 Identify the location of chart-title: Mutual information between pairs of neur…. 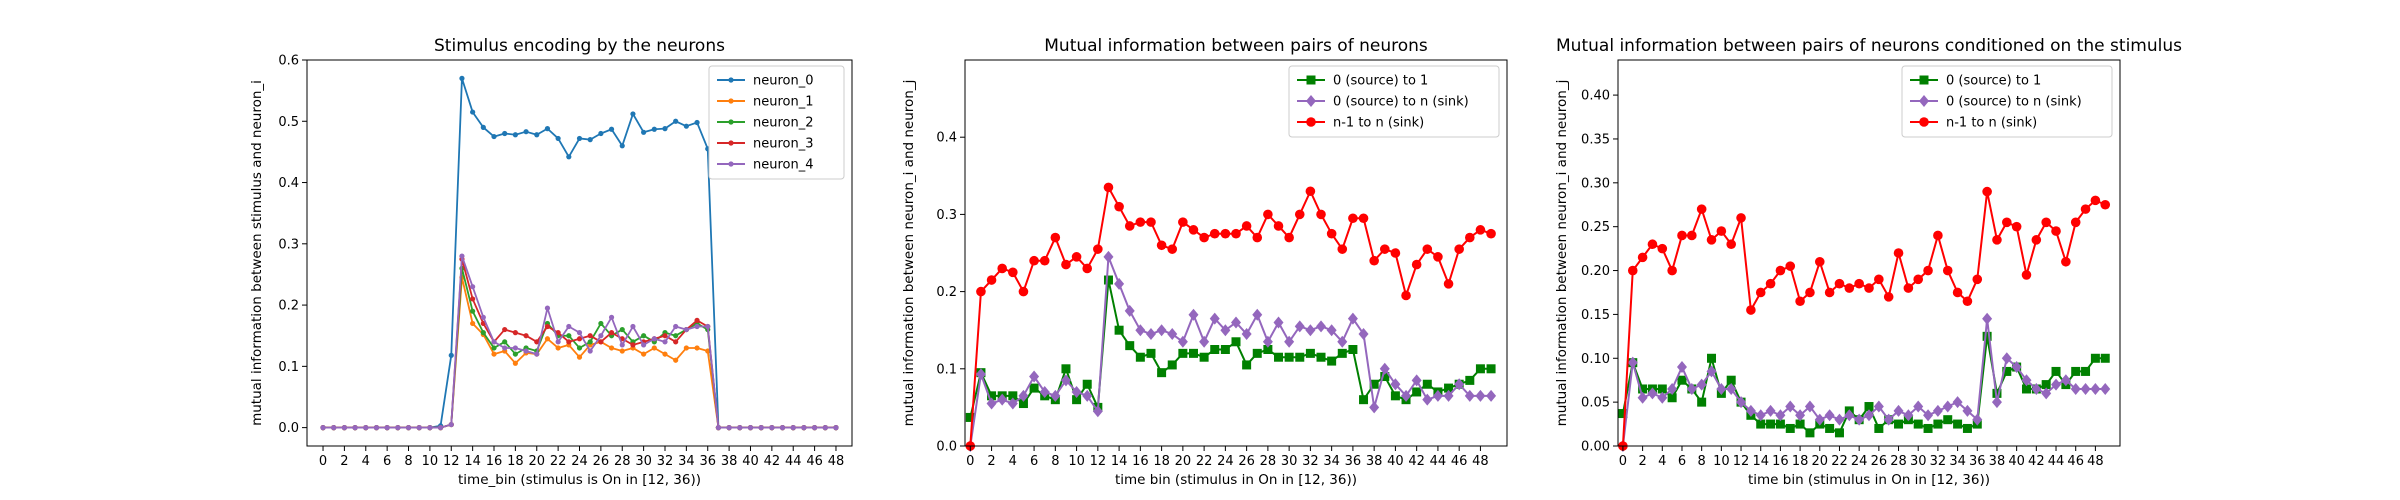
(1236, 46).